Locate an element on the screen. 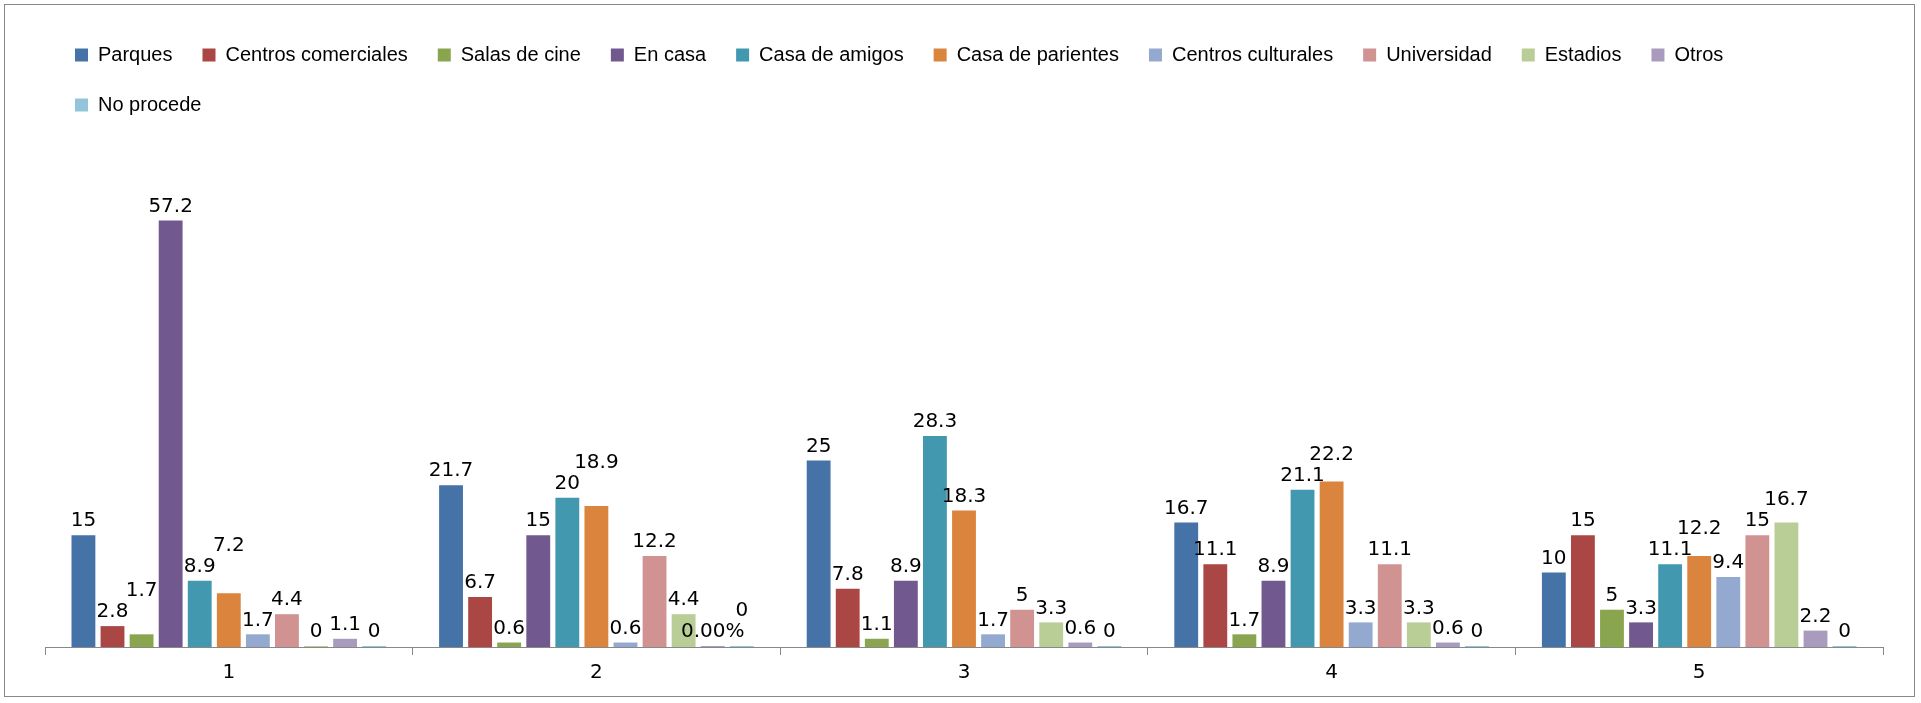 The height and width of the screenshot is (703, 1921). x-tick-label: 5 is located at coordinates (1699, 671).